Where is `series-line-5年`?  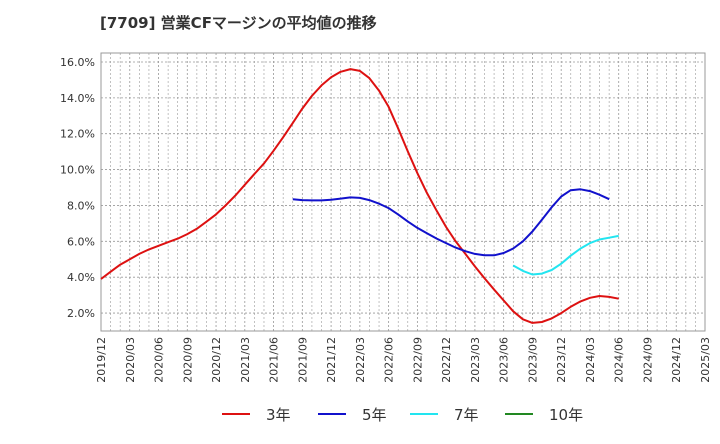
series-line-5年 is located at coordinates (451, 222).